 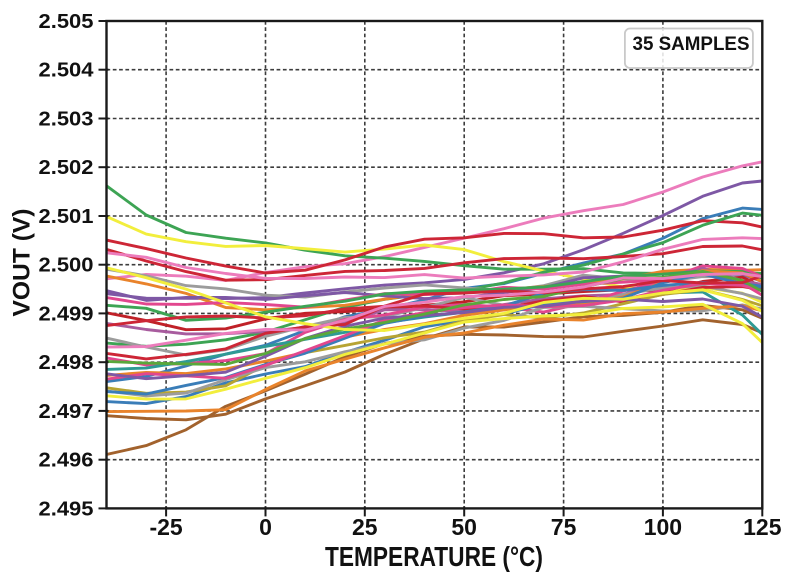 What do you see at coordinates (165, 527) in the screenshot?
I see `svg-text: -25` at bounding box center [165, 527].